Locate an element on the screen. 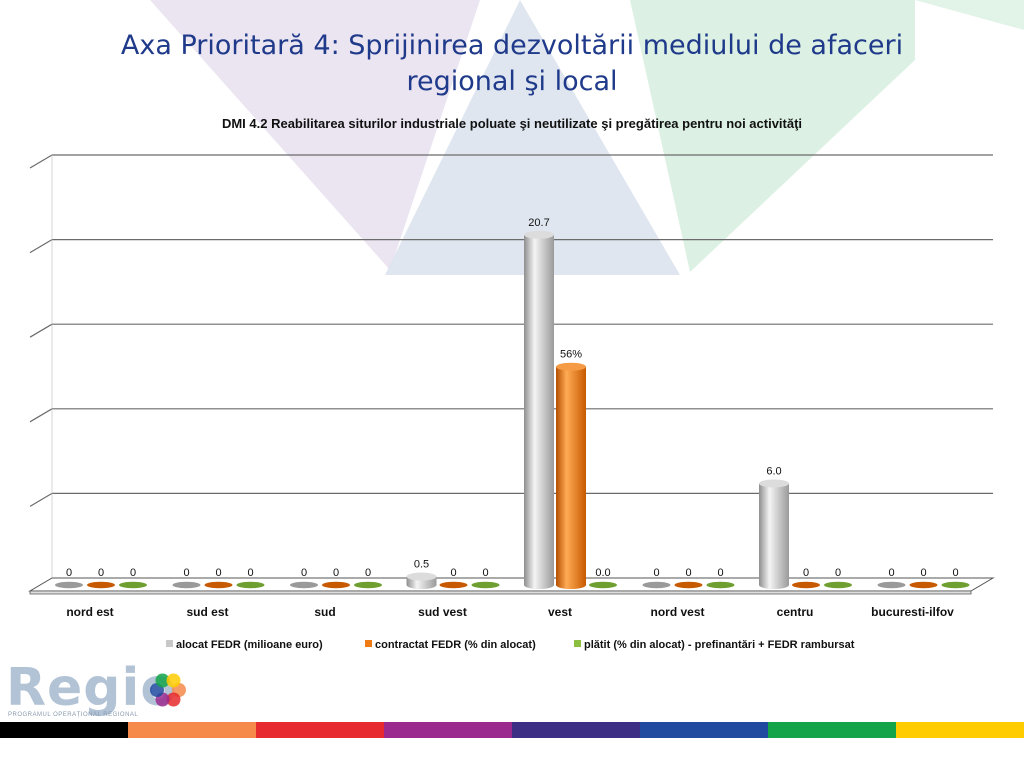  logo-flower-icon is located at coordinates (168, 690).